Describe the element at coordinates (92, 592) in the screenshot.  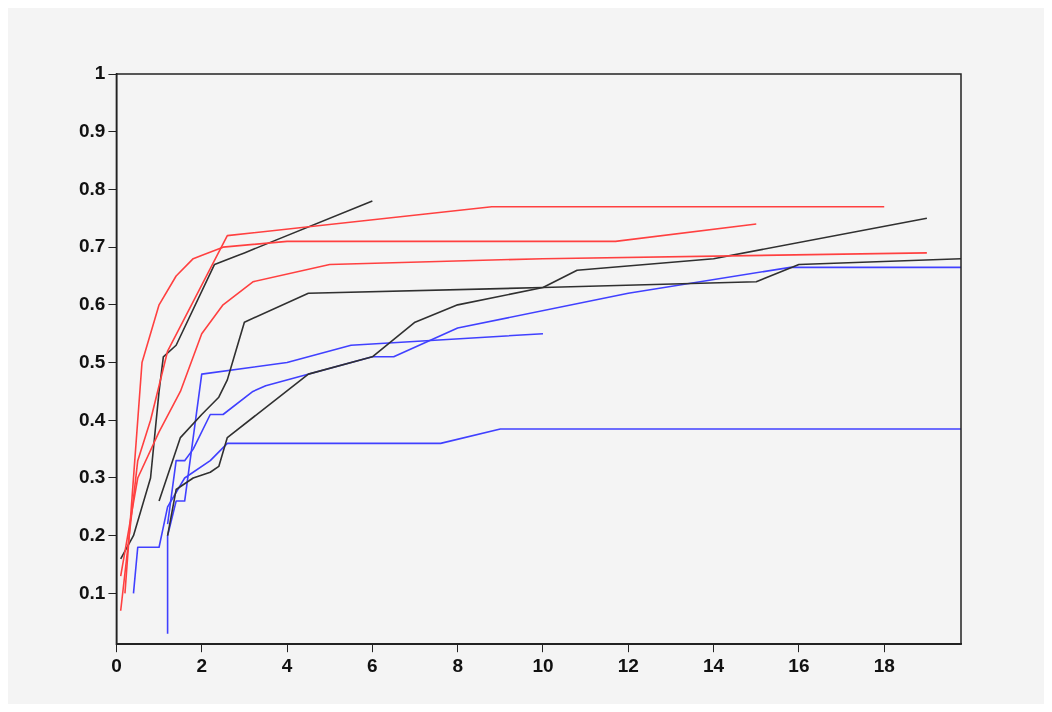
I see `y-tick-label: 0.1` at that location.